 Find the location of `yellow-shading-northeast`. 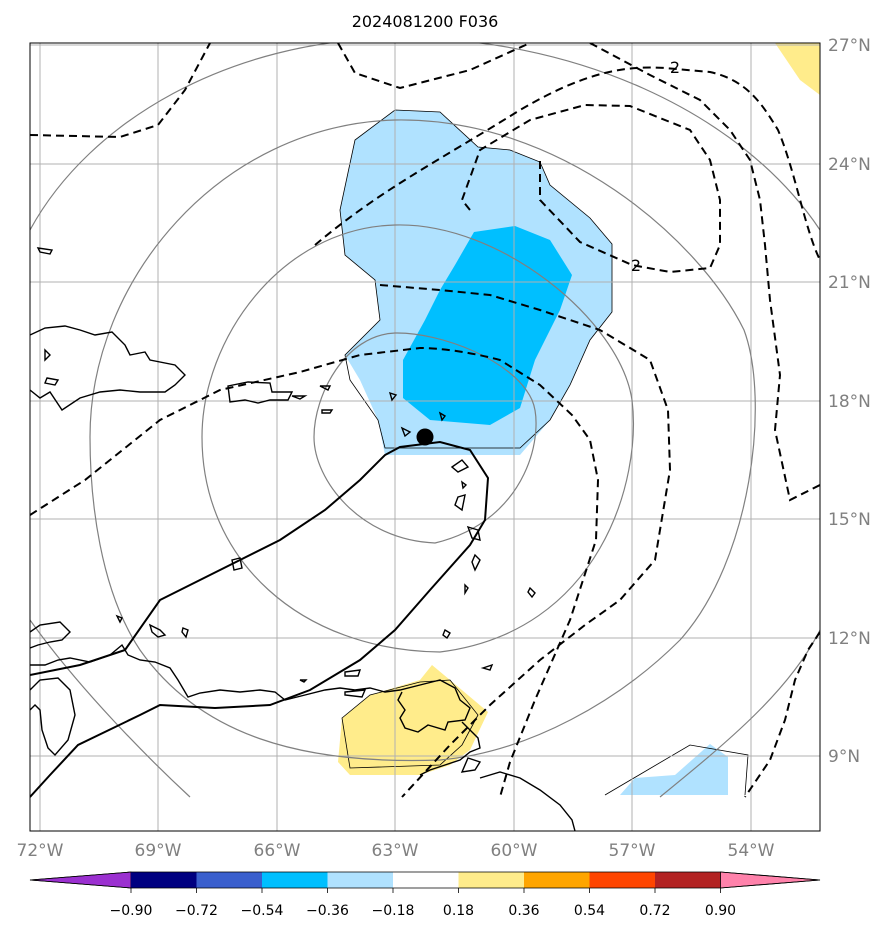

yellow-shading-northeast is located at coordinates (797, 69).